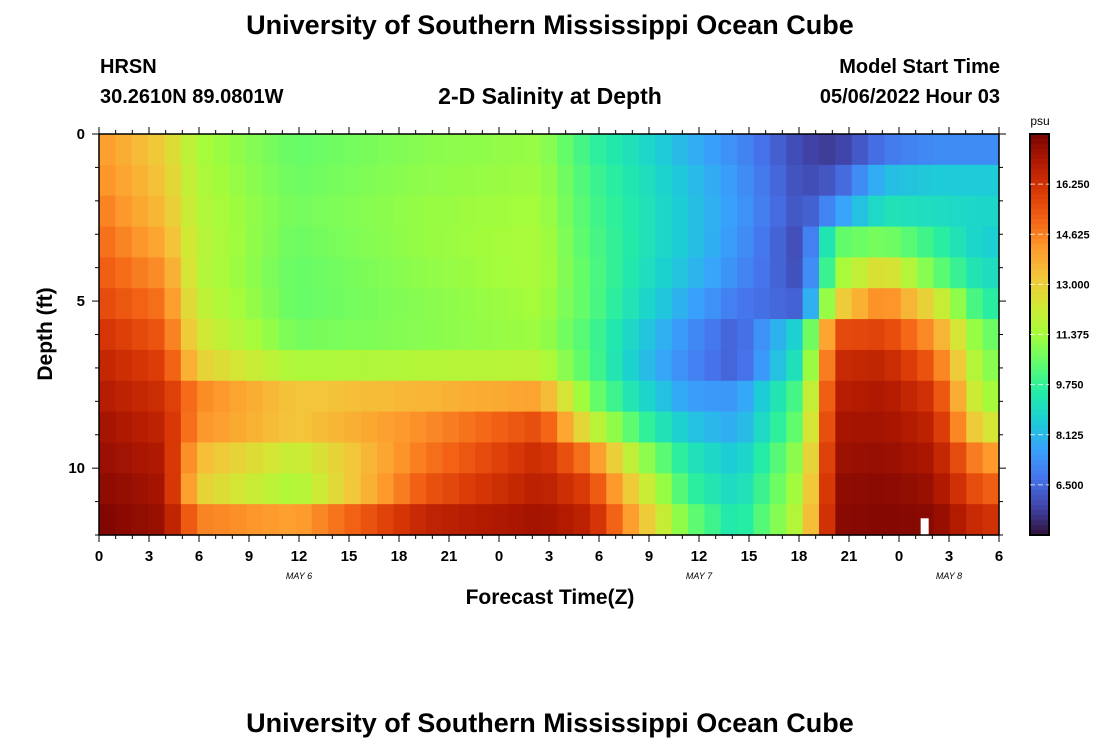  I want to click on x-tick-label: 18, so click(799, 556).